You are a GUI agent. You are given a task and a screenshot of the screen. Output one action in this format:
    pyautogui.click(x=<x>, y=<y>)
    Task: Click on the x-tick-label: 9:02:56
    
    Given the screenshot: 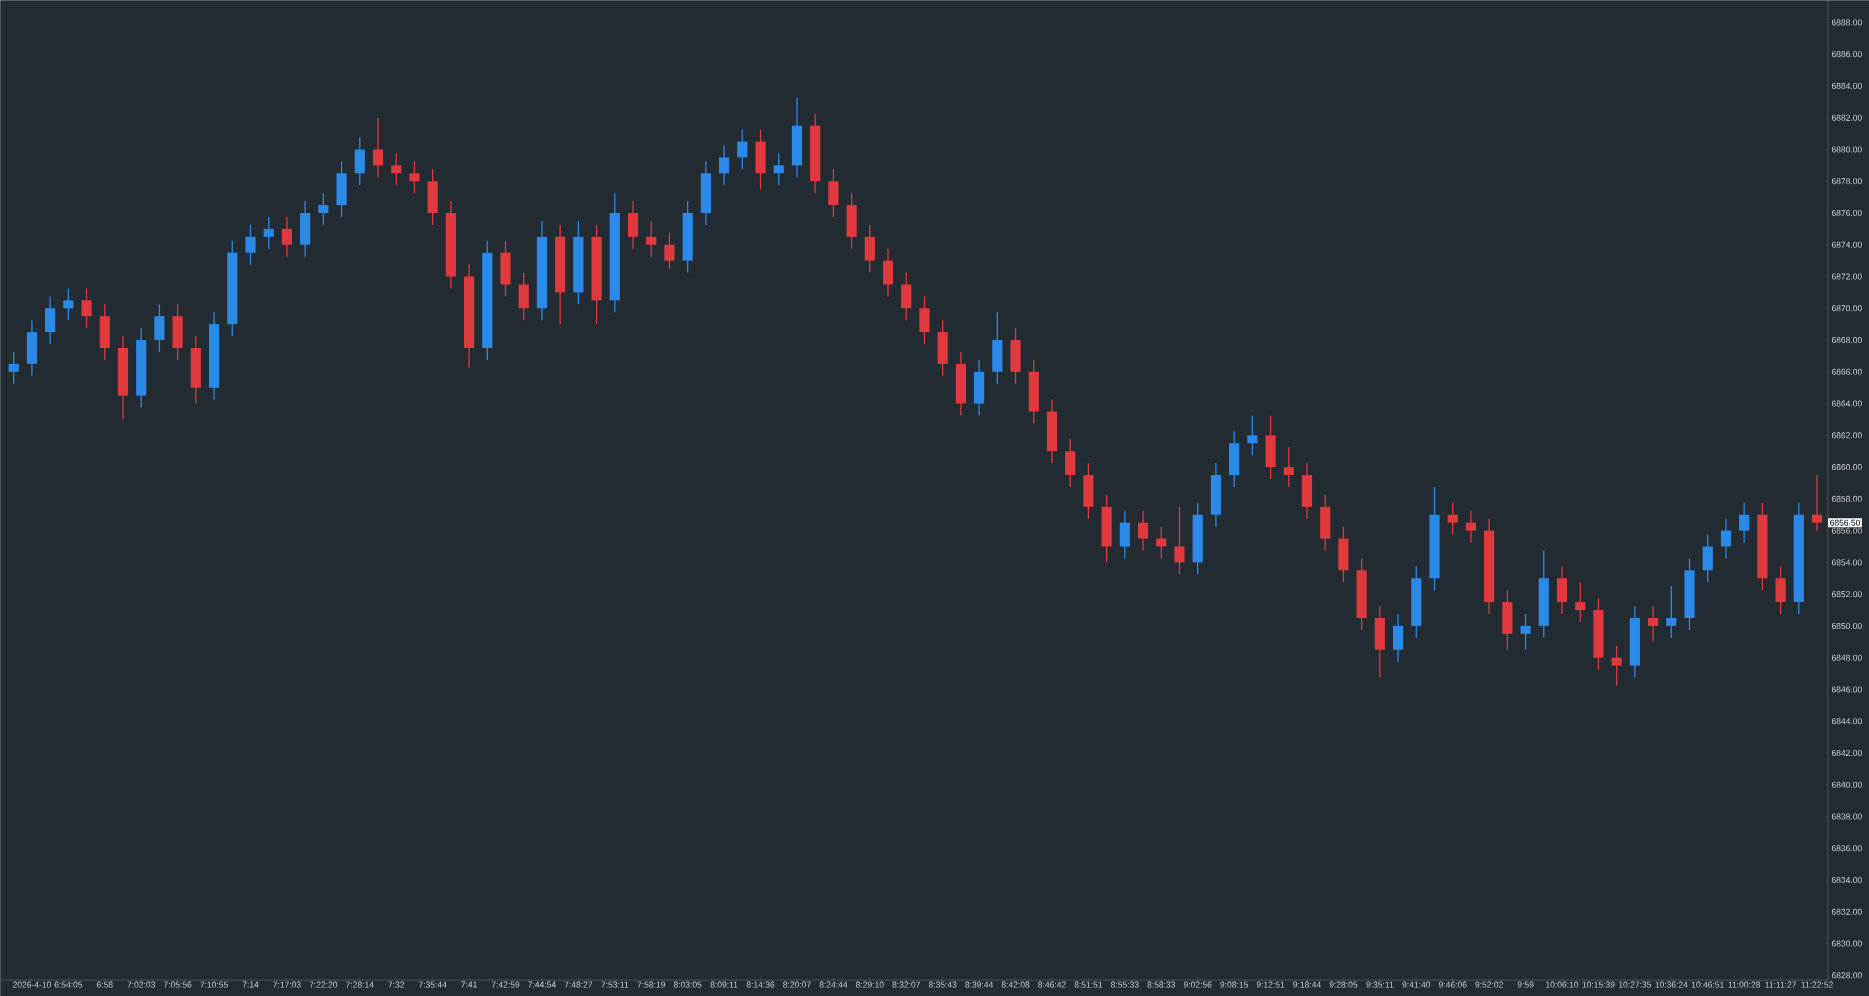 What is the action you would take?
    pyautogui.click(x=1197, y=984)
    